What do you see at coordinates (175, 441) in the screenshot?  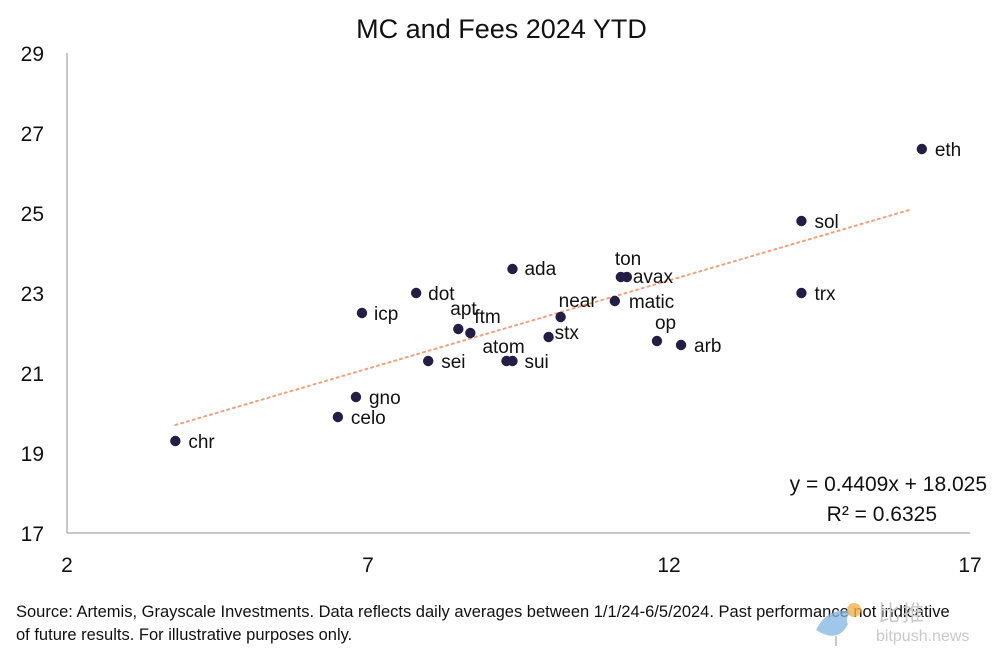 I see `data-point-chr` at bounding box center [175, 441].